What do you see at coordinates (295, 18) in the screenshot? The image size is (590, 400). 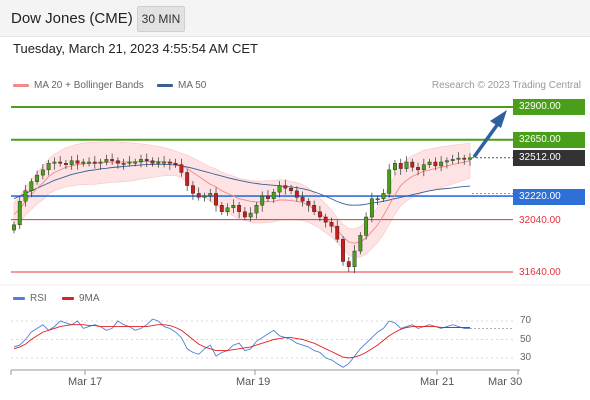 I see `header-bar: Dow Jones (CME) 30 MIN` at bounding box center [295, 18].